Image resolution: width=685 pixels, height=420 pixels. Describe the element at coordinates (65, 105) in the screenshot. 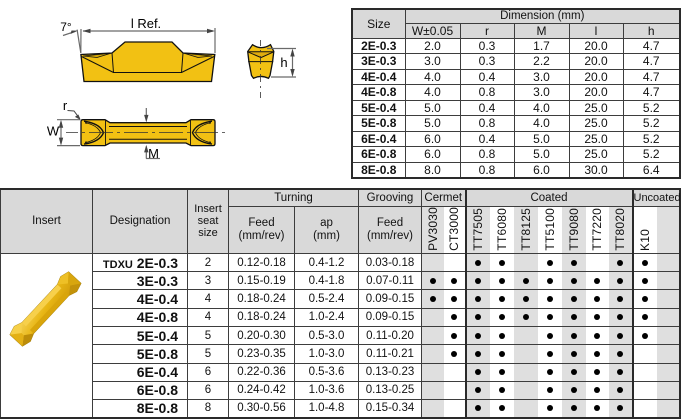

I see `svg-text: r` at that location.